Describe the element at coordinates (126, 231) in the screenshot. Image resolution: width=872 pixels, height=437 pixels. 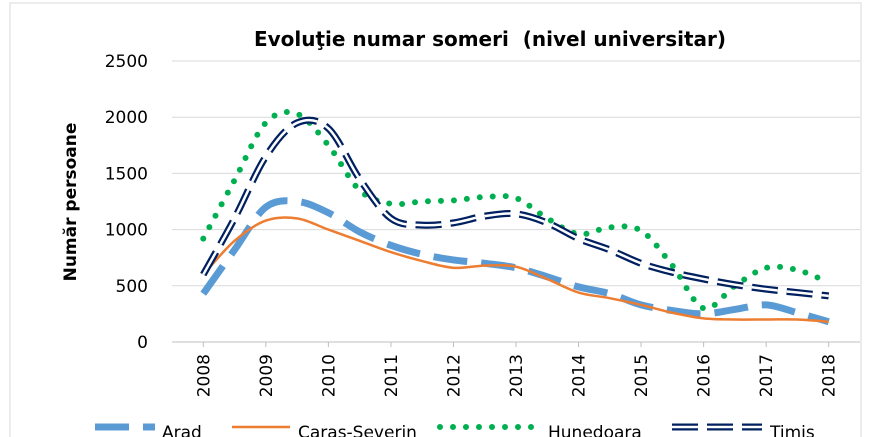
I see `y-tick-label: 1000` at that location.